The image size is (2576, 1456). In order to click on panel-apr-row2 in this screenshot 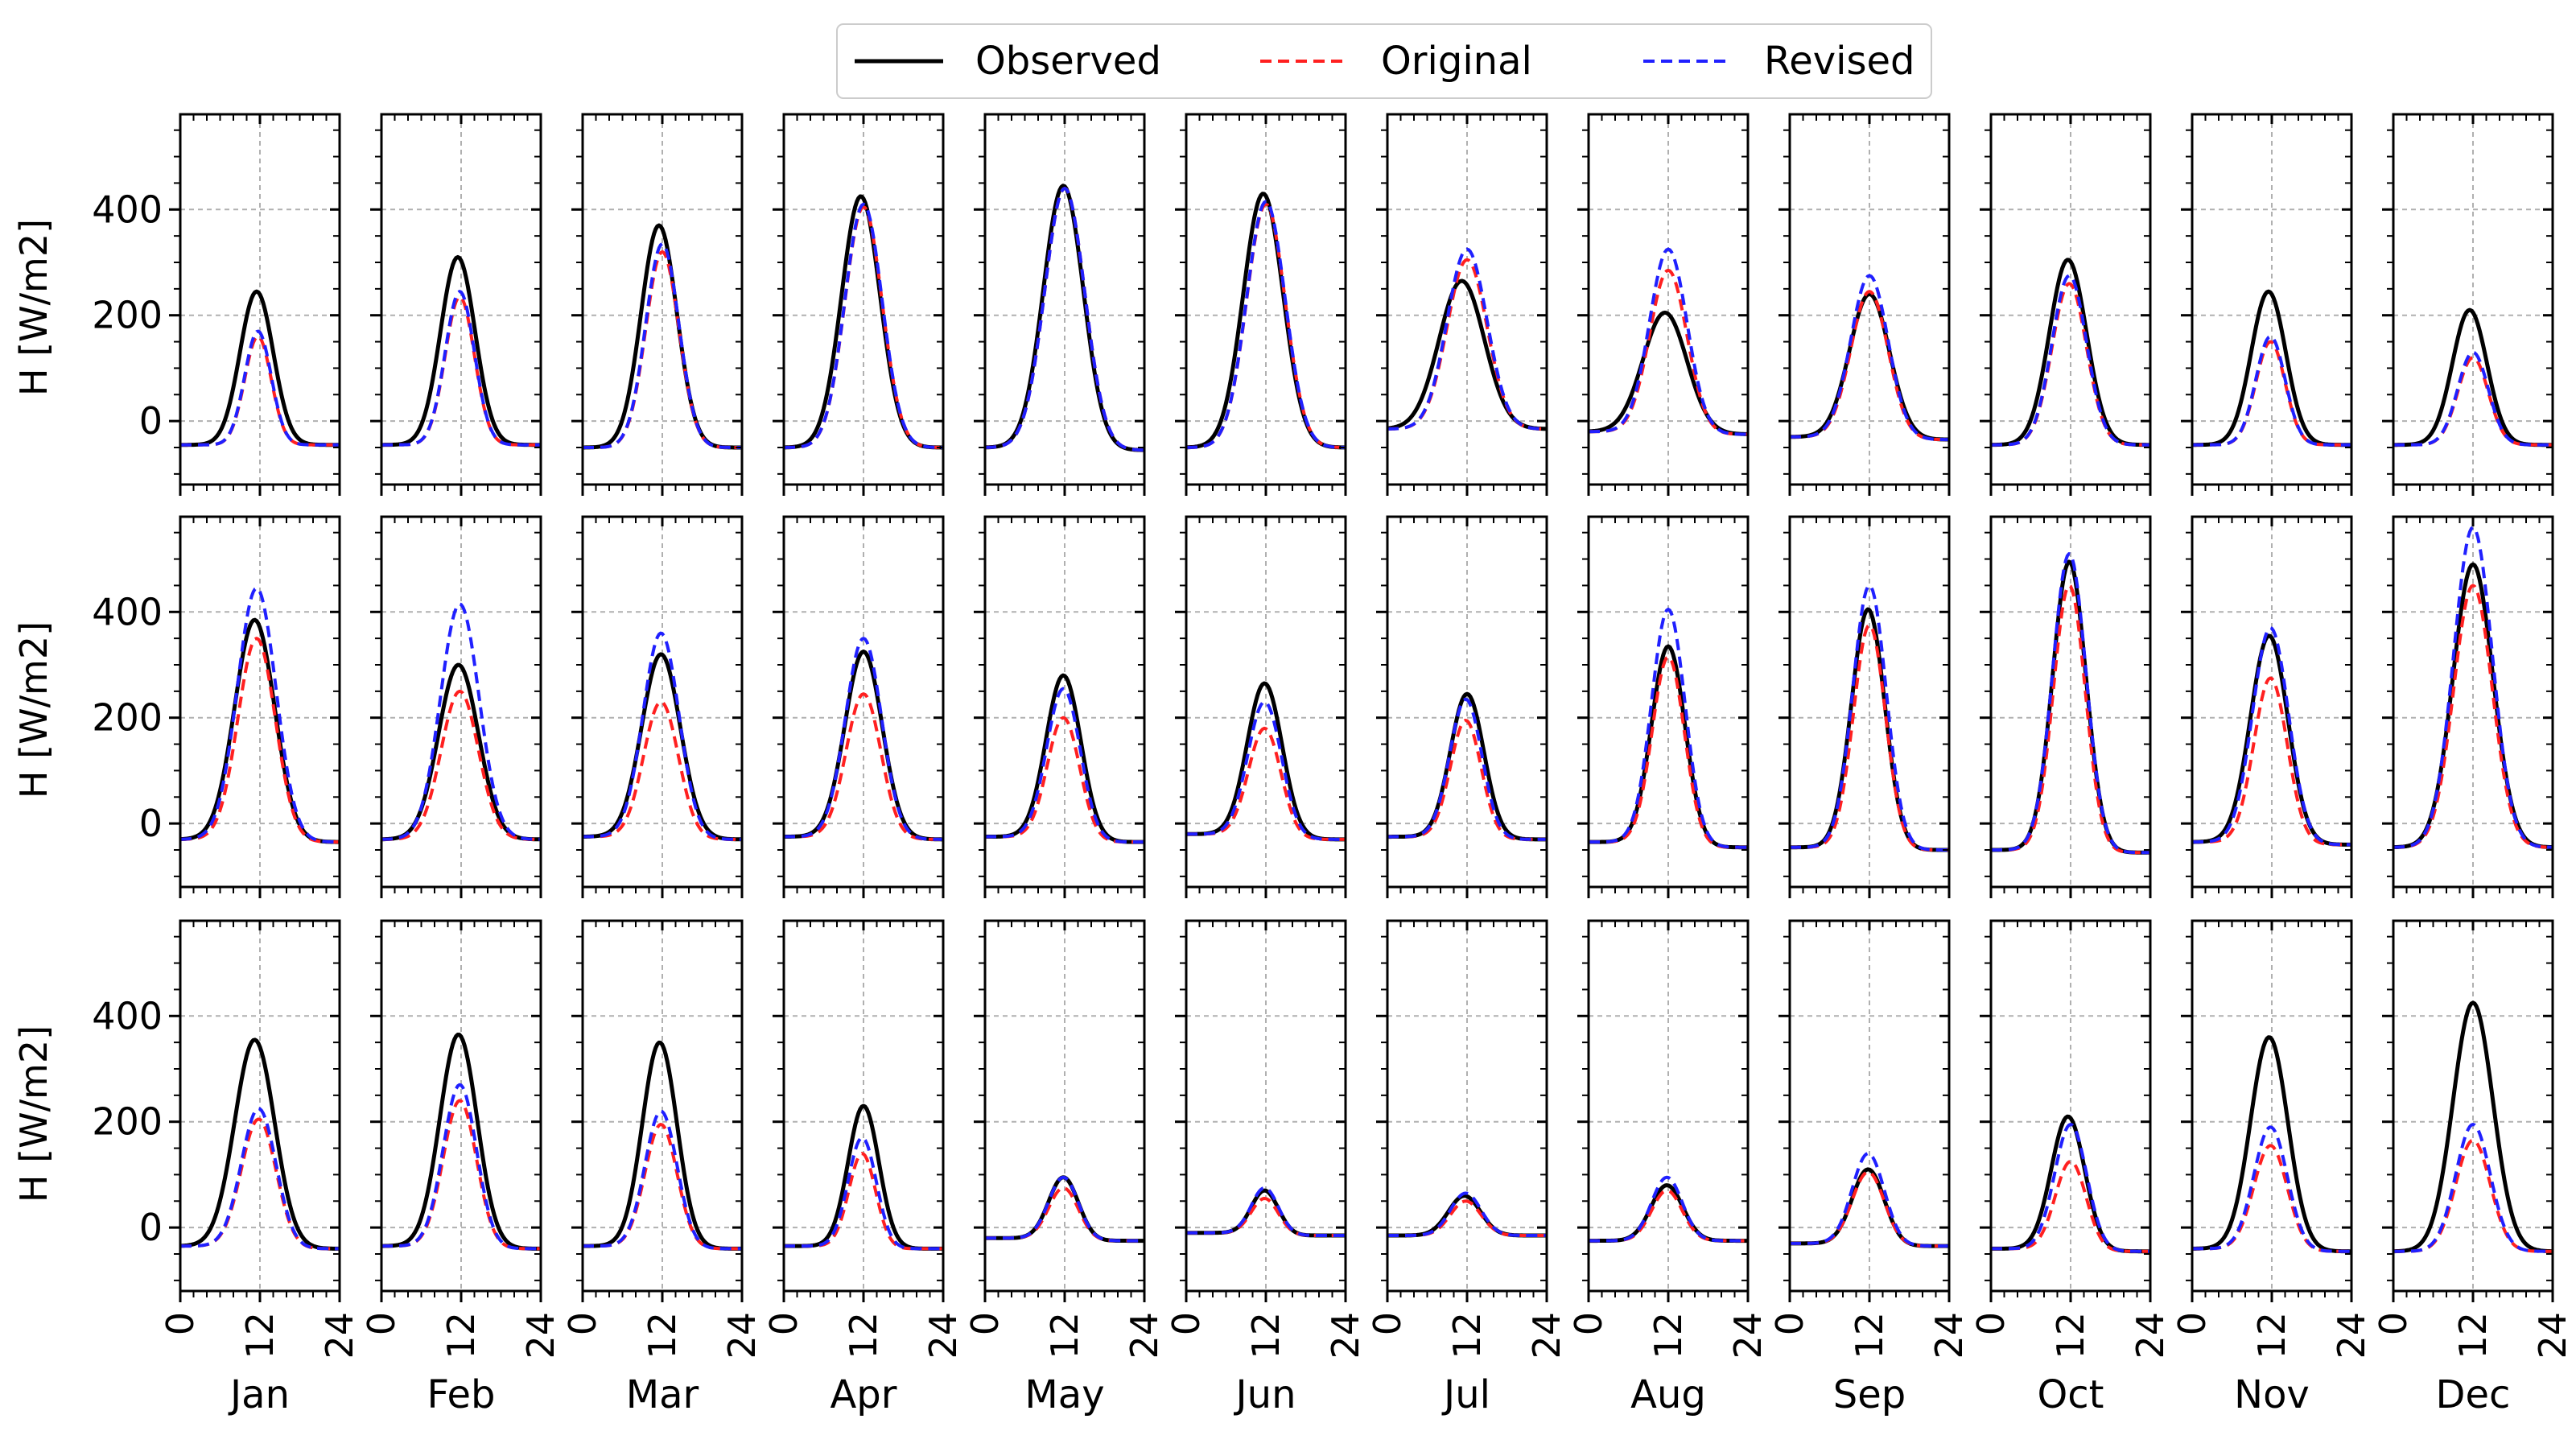, I will do `click(859, 706)`.